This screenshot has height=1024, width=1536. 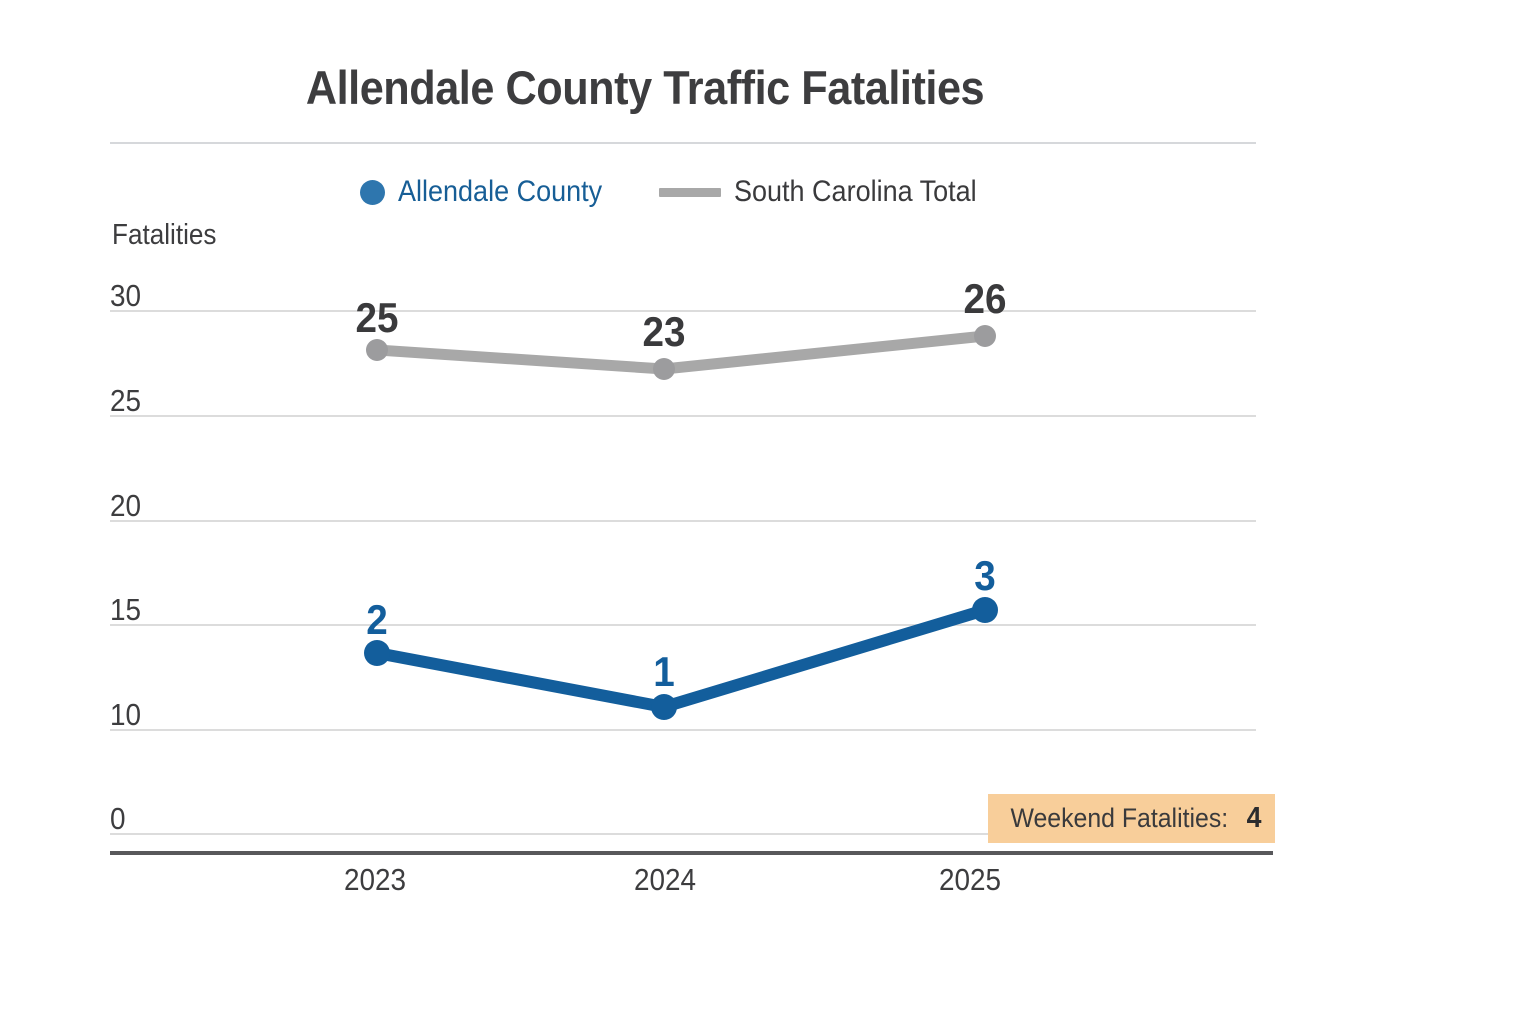 I want to click on x-axis-tick: 2024, so click(x=665, y=879).